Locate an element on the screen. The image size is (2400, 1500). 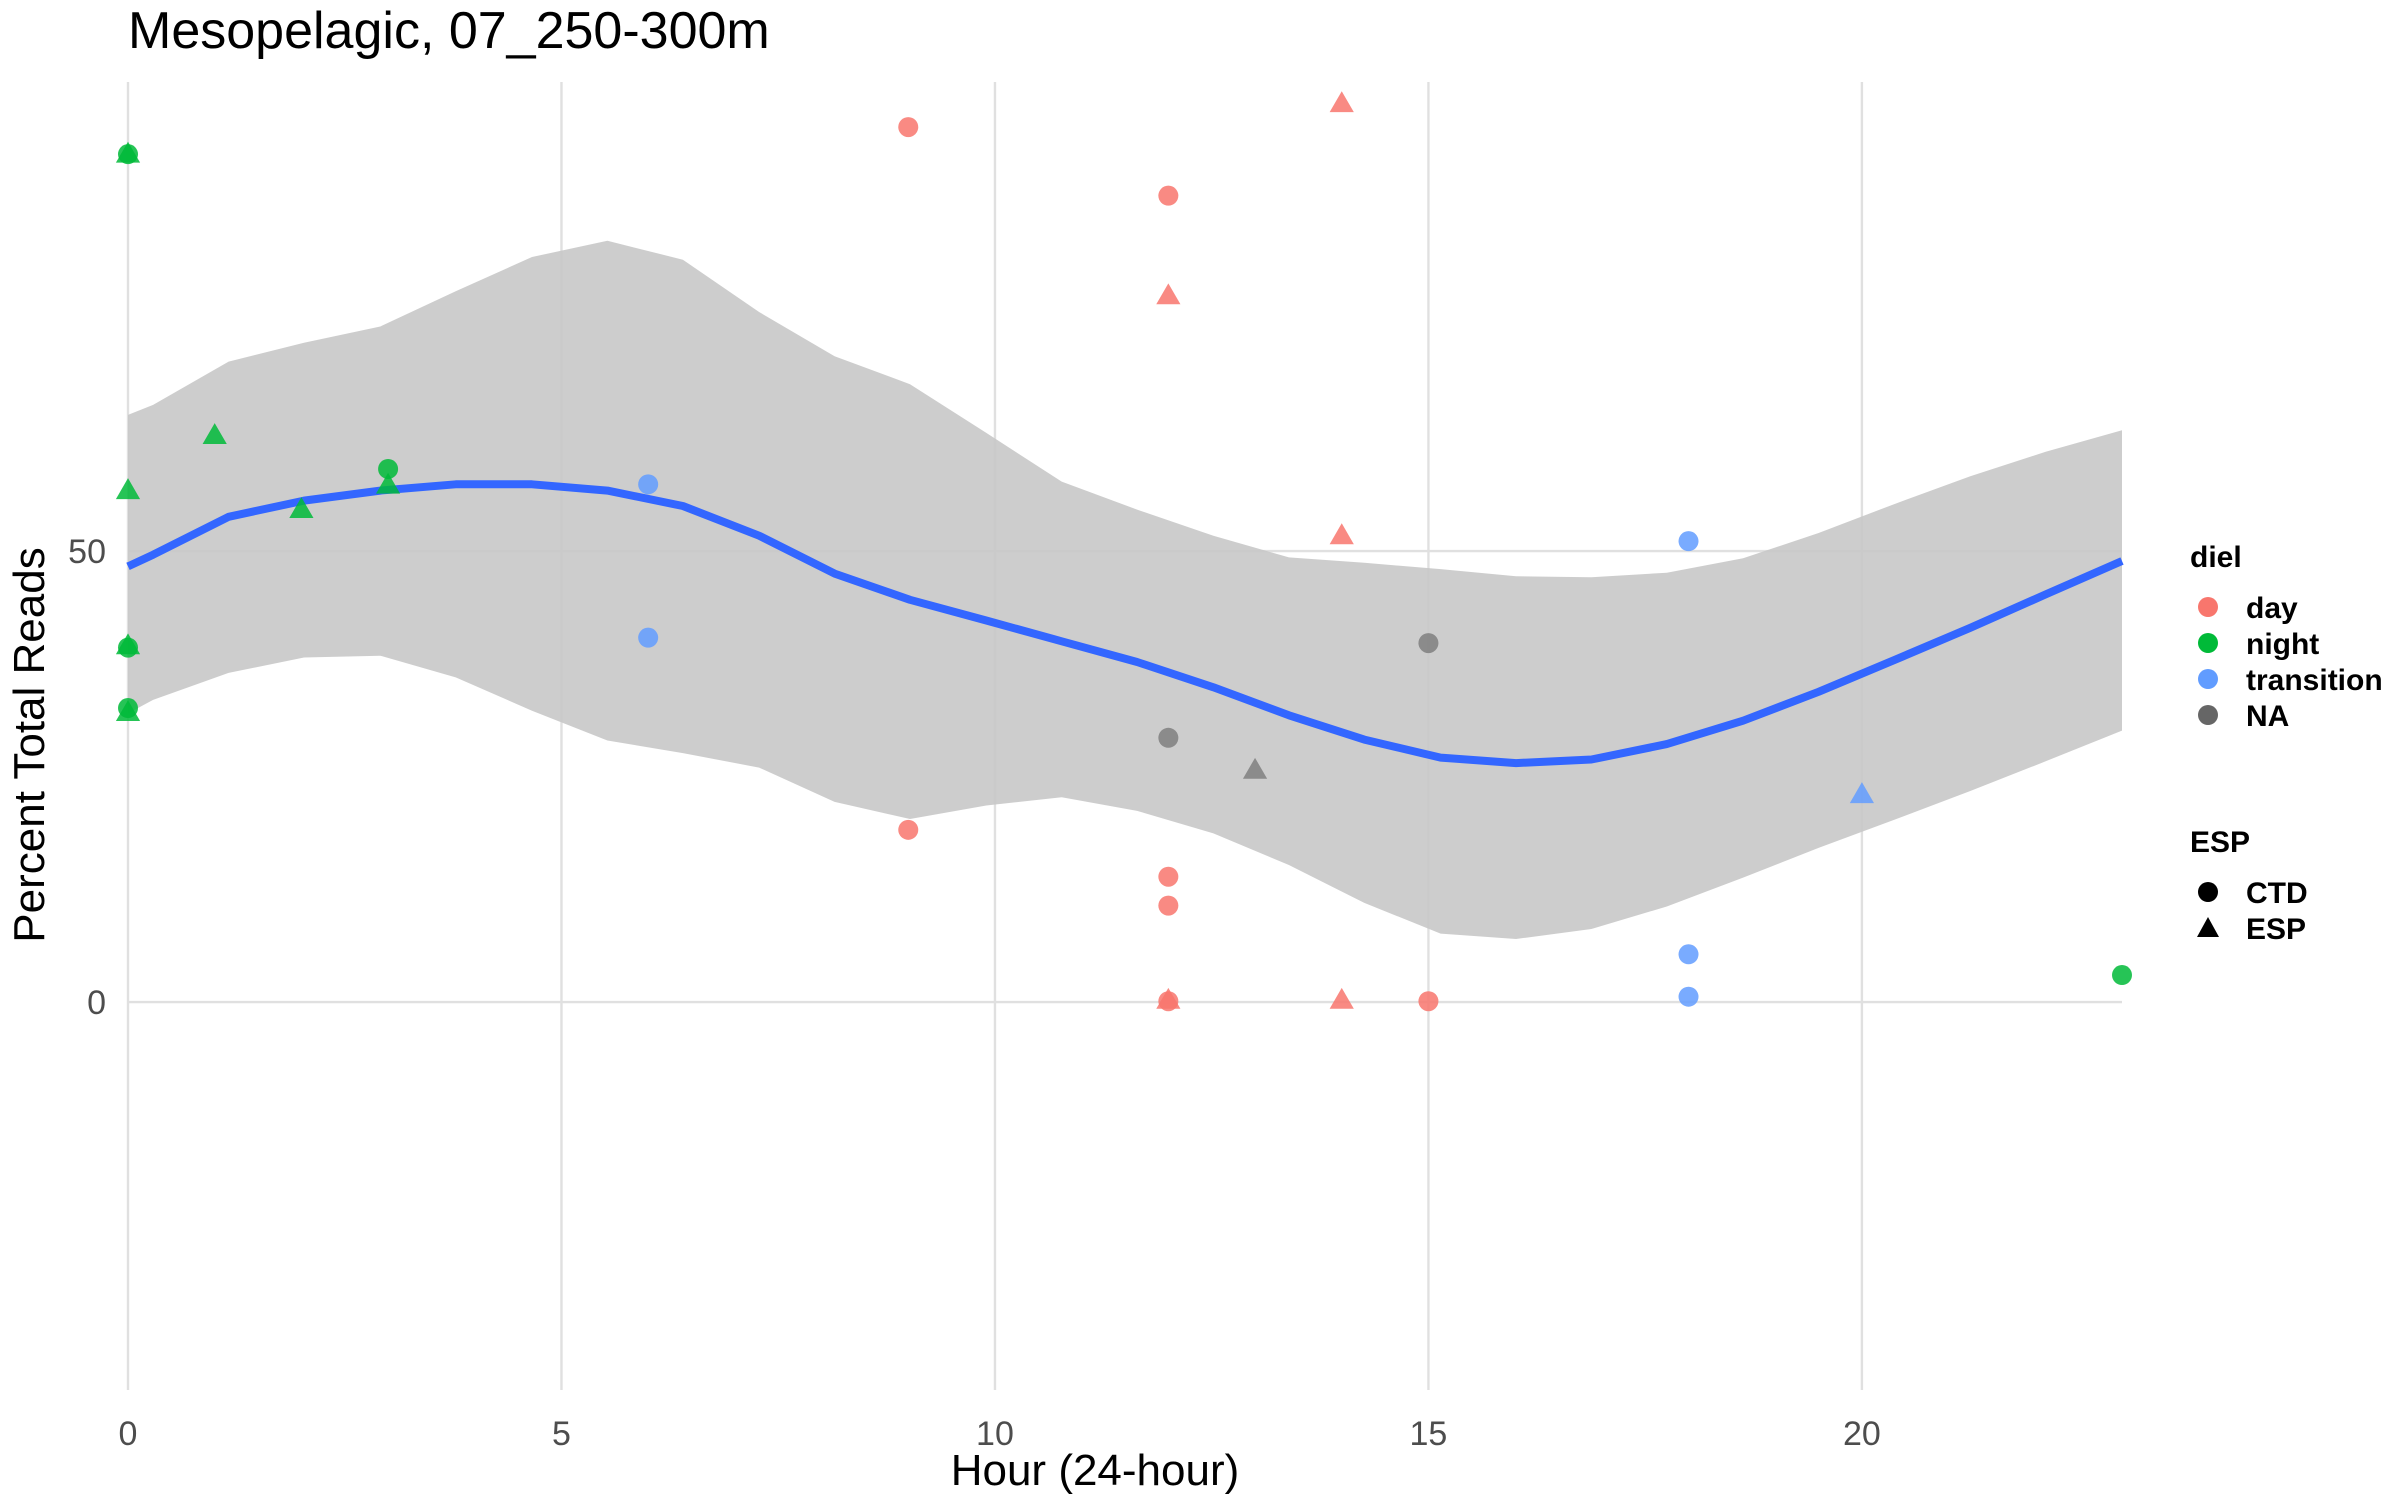
legend-label: day is located at coordinates (2272, 608).